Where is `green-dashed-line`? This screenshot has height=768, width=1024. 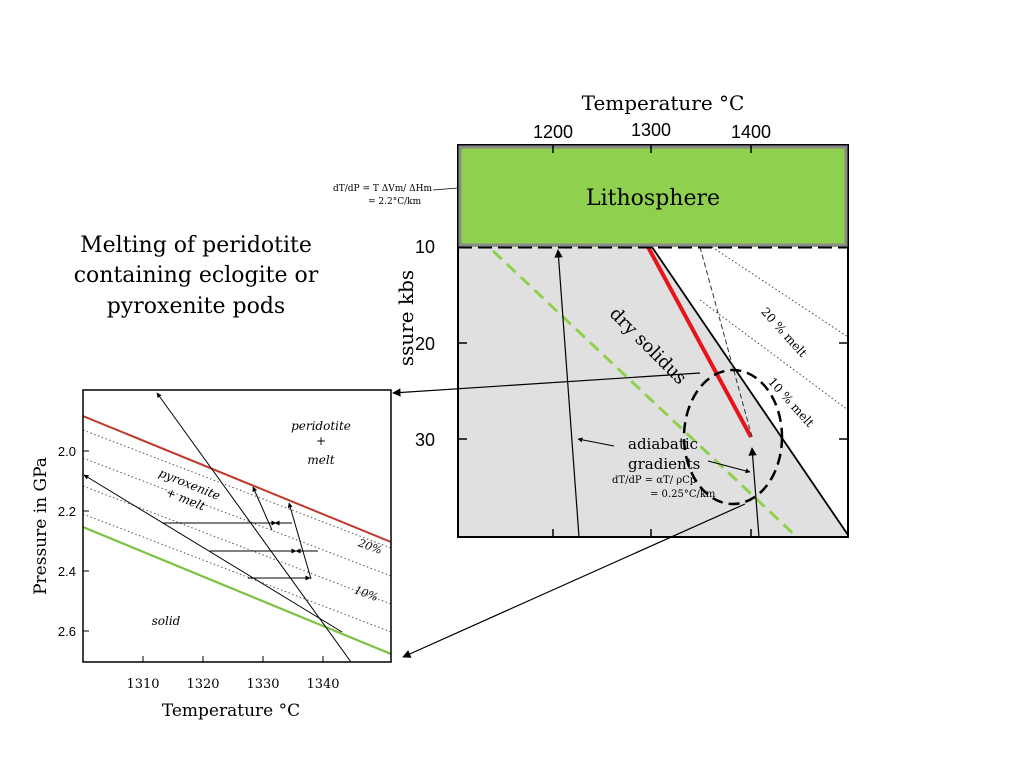 green-dashed-line is located at coordinates (645, 393).